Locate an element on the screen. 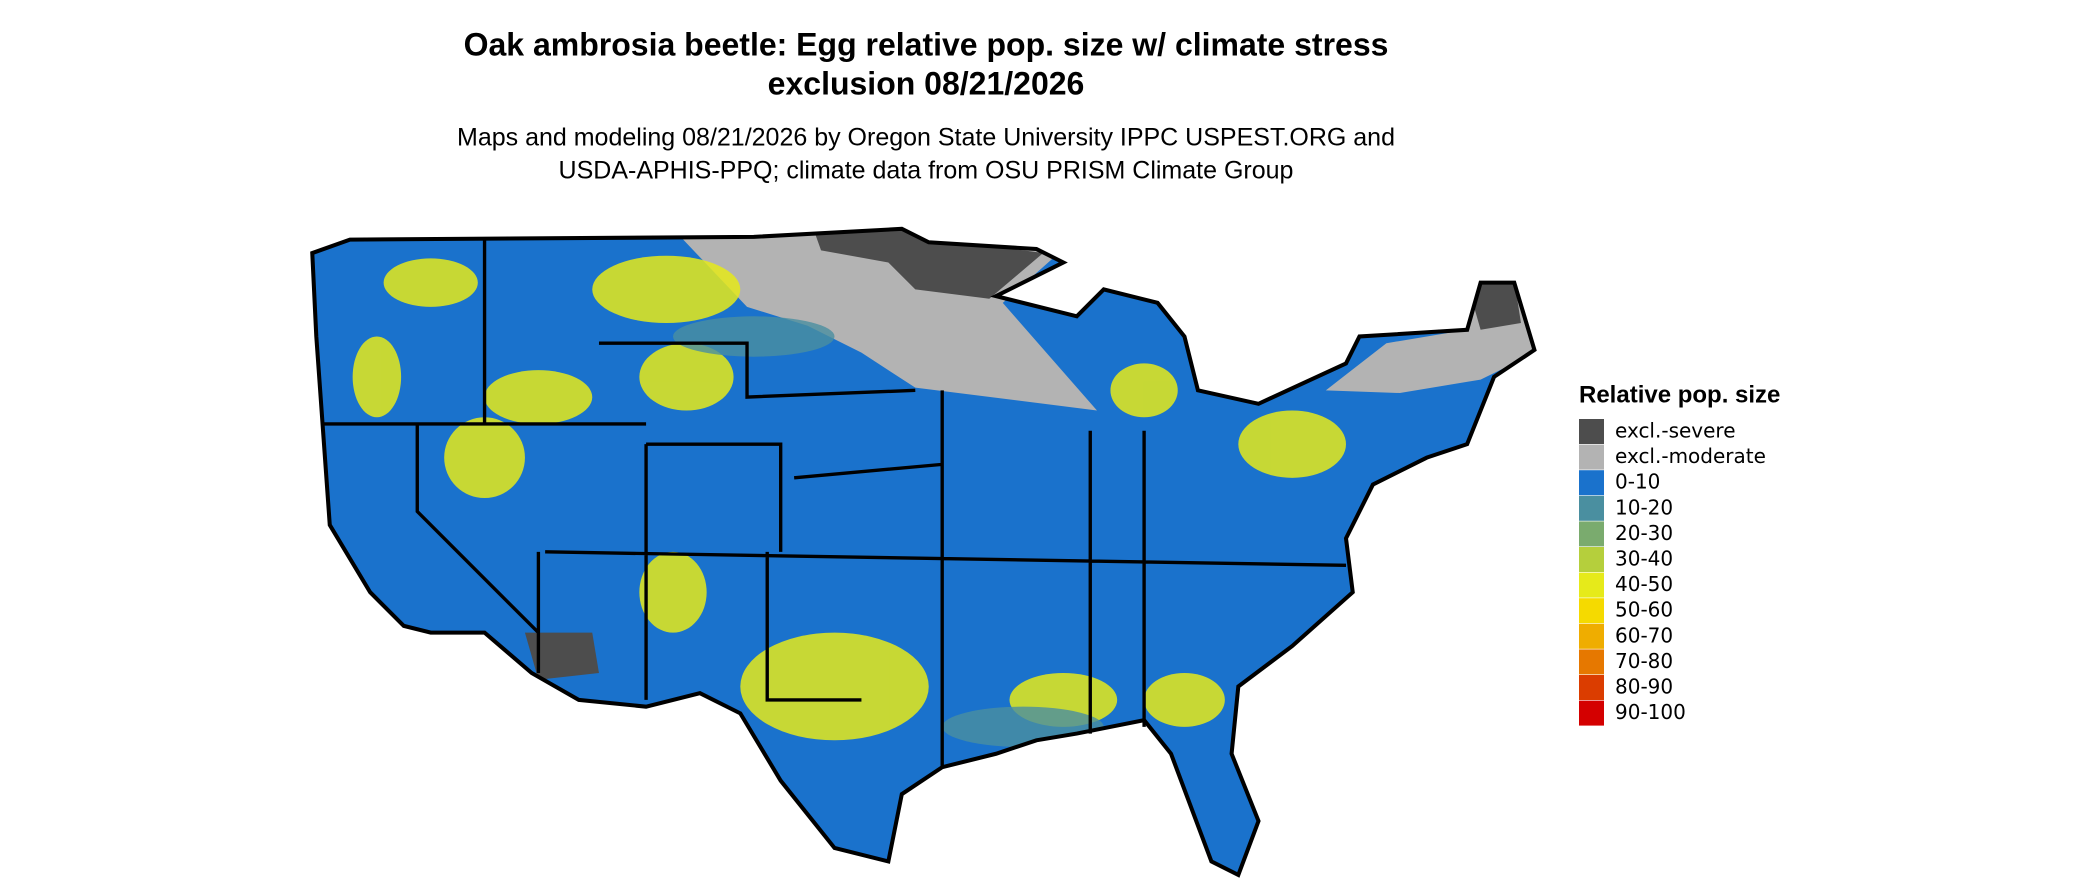  legend-label: 30-40 is located at coordinates (1644, 559).